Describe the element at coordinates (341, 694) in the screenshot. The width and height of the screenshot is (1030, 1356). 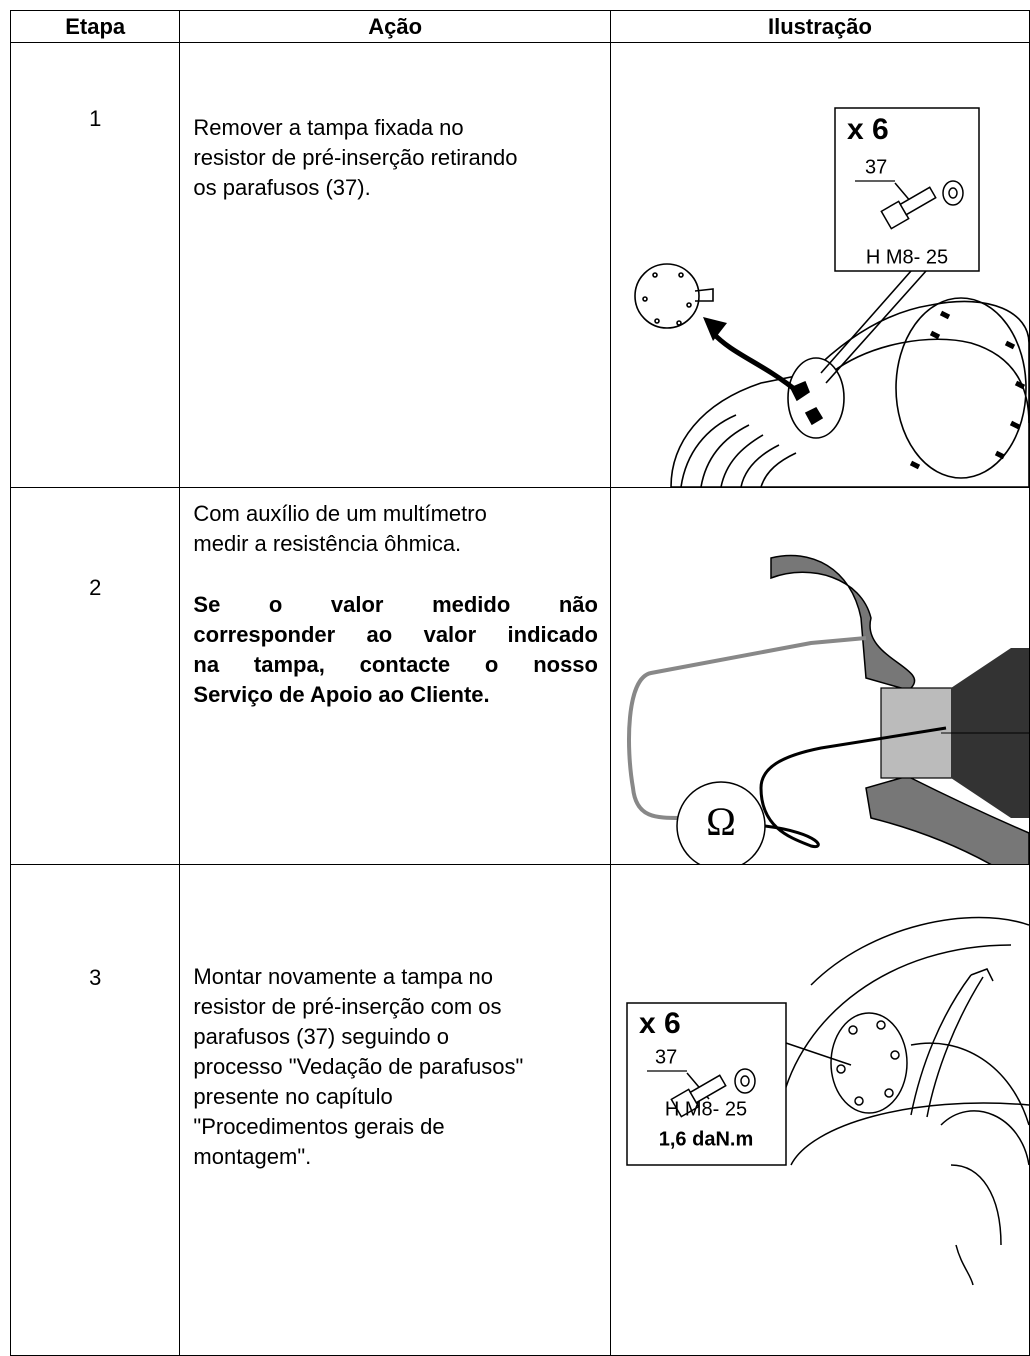
I see `text-line: Serviço de Apoio ao Cliente.` at that location.